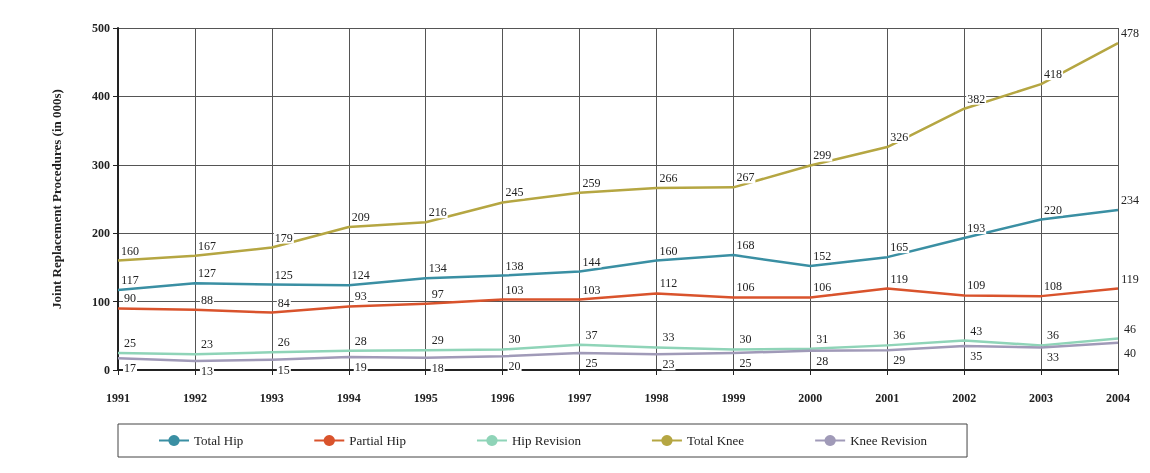 The height and width of the screenshot is (473, 1150). What do you see at coordinates (591, 334) in the screenshot?
I see `data-label: 37` at bounding box center [591, 334].